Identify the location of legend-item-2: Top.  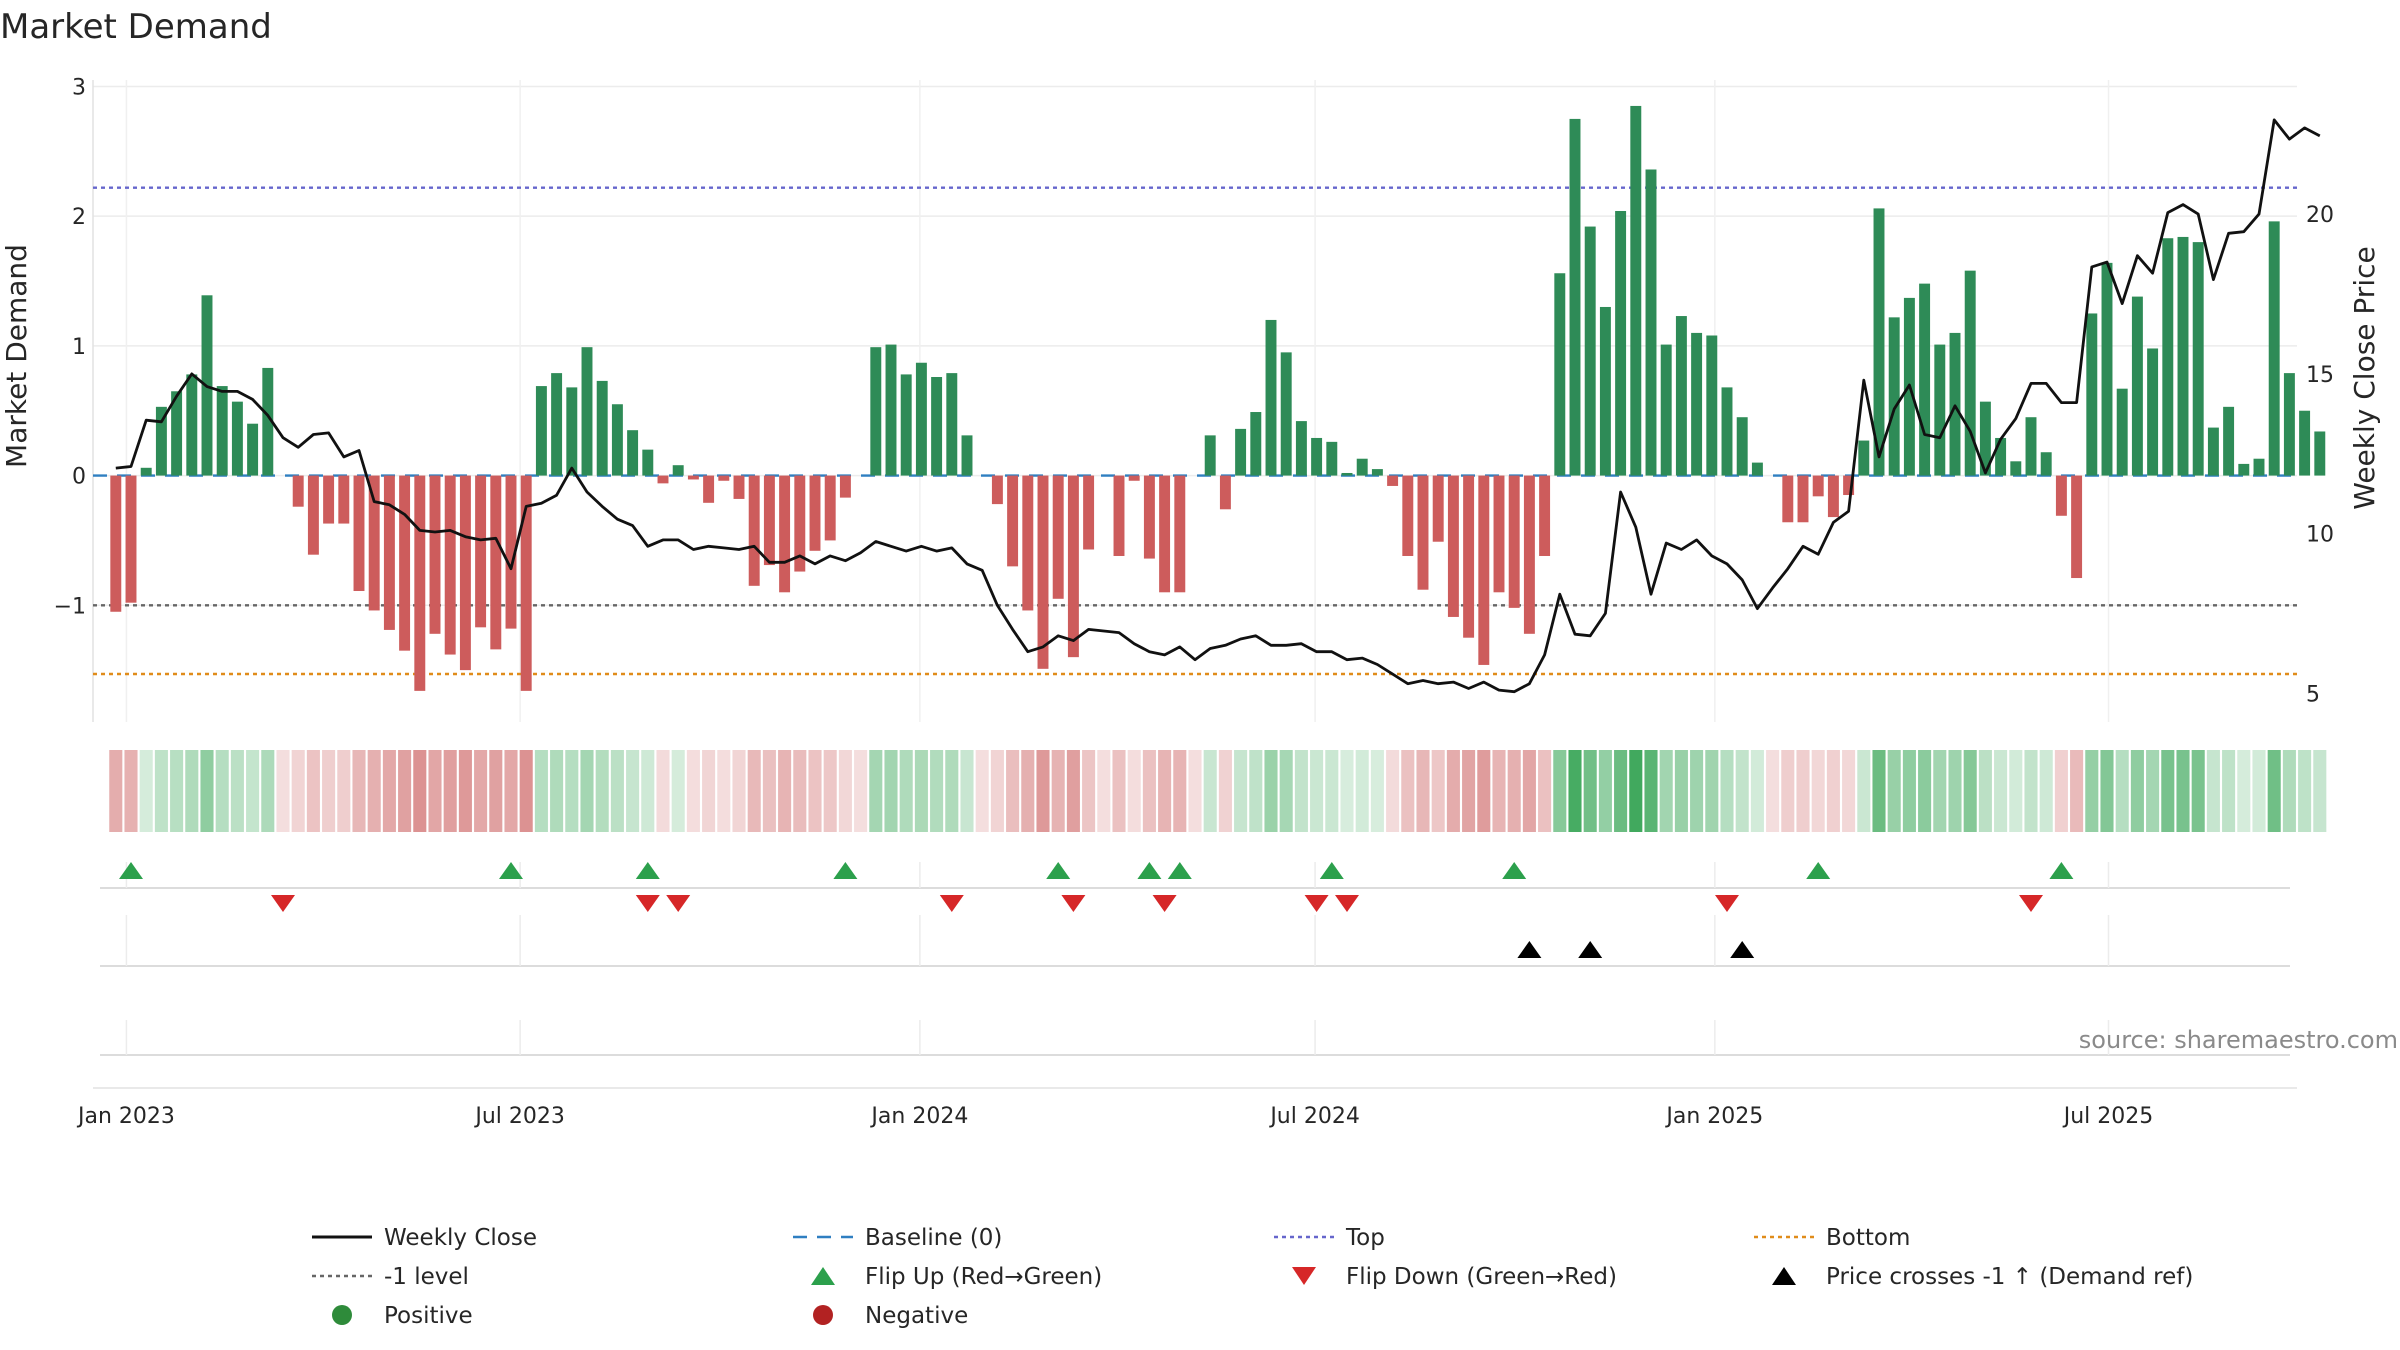
(1329, 1238).